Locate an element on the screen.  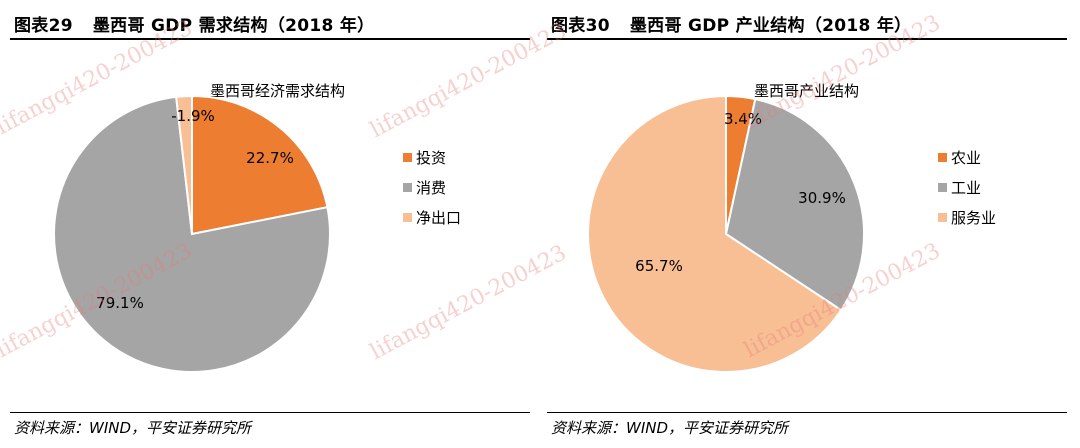
data-label-2: 30.9% is located at coordinates (822, 198).